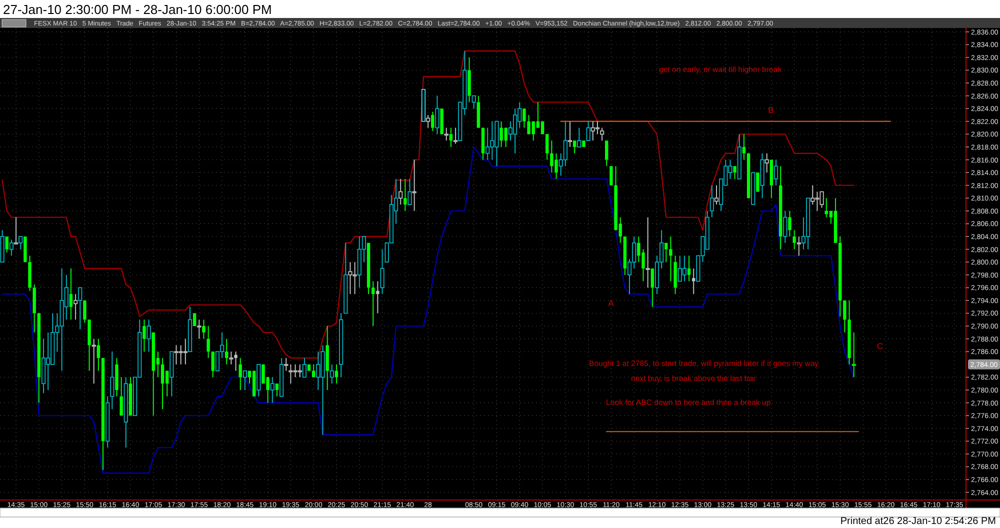 The height and width of the screenshot is (528, 1000). Describe the element at coordinates (137, 9) in the screenshot. I see `chart-title: 27-Jan-10 2:30:00 PM - 28-Jan-10 6:00:00 PM` at that location.